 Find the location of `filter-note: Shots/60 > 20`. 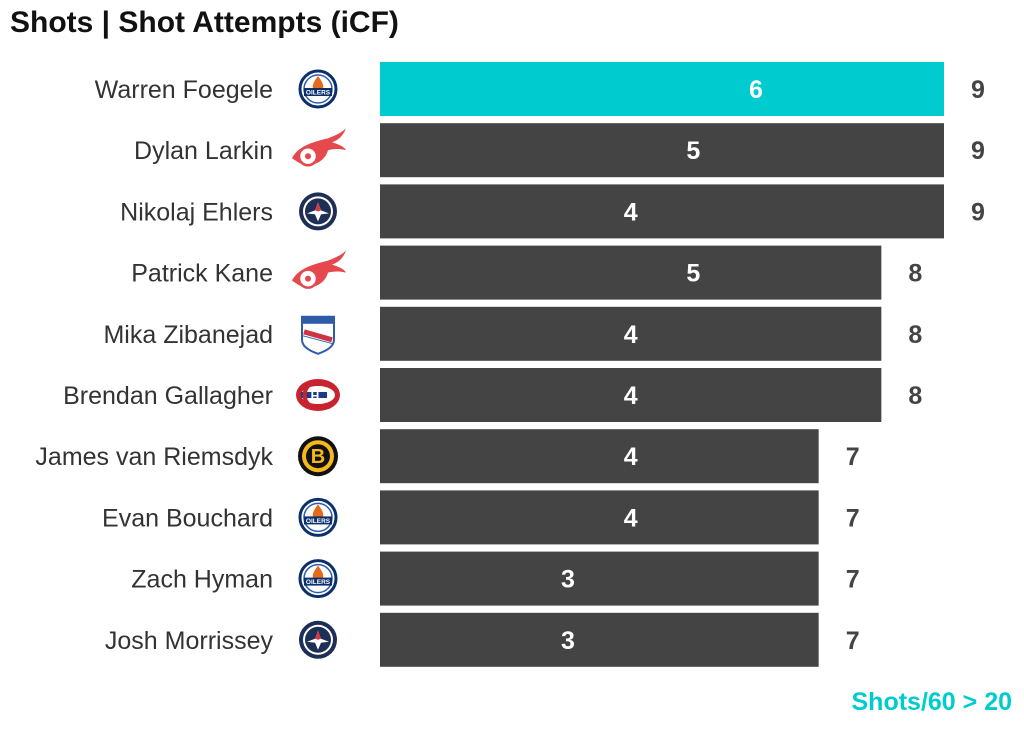

filter-note: Shots/60 > 20 is located at coordinates (932, 702).